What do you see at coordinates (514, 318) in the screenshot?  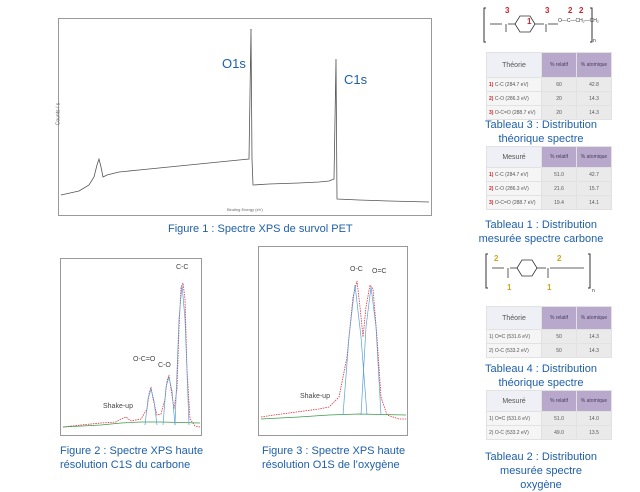 I see `tableau4-header-label: Théorie` at bounding box center [514, 318].